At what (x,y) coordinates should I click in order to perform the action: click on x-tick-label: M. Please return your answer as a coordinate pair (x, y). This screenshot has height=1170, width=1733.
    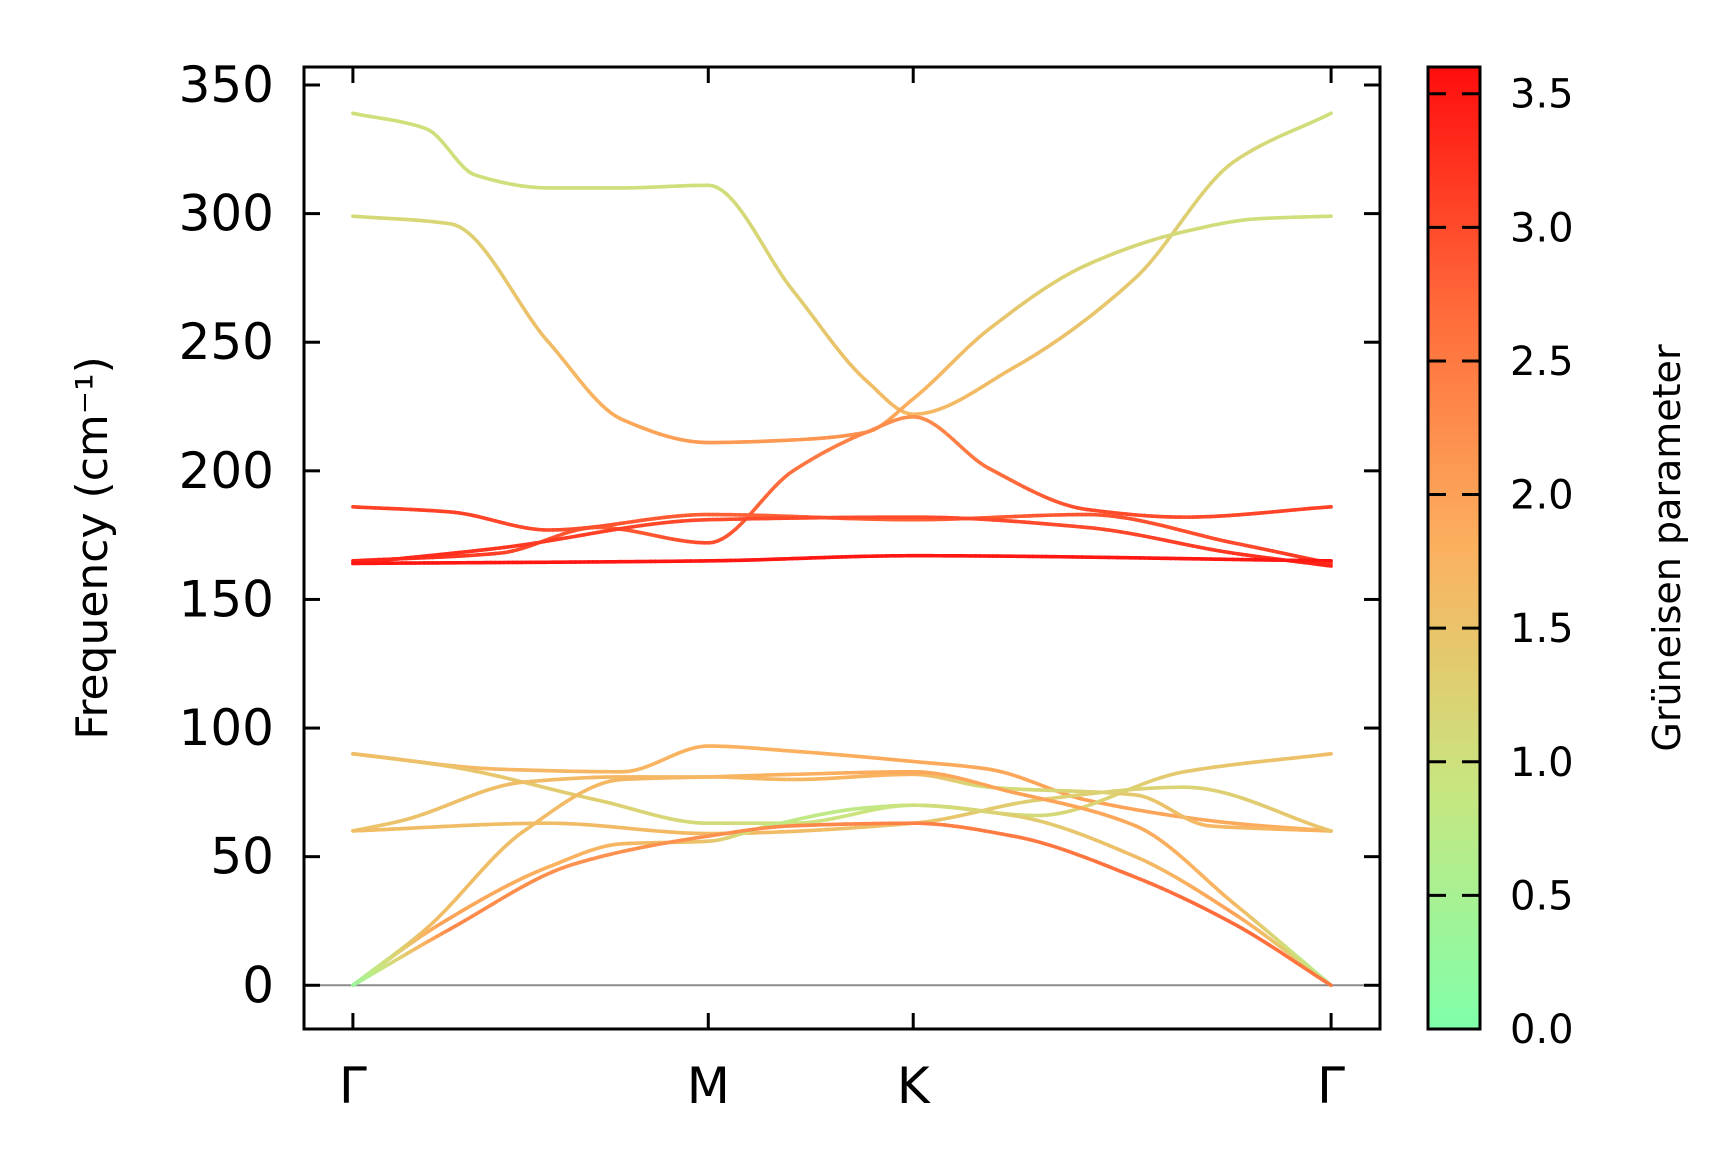
    Looking at the image, I should click on (708, 1086).